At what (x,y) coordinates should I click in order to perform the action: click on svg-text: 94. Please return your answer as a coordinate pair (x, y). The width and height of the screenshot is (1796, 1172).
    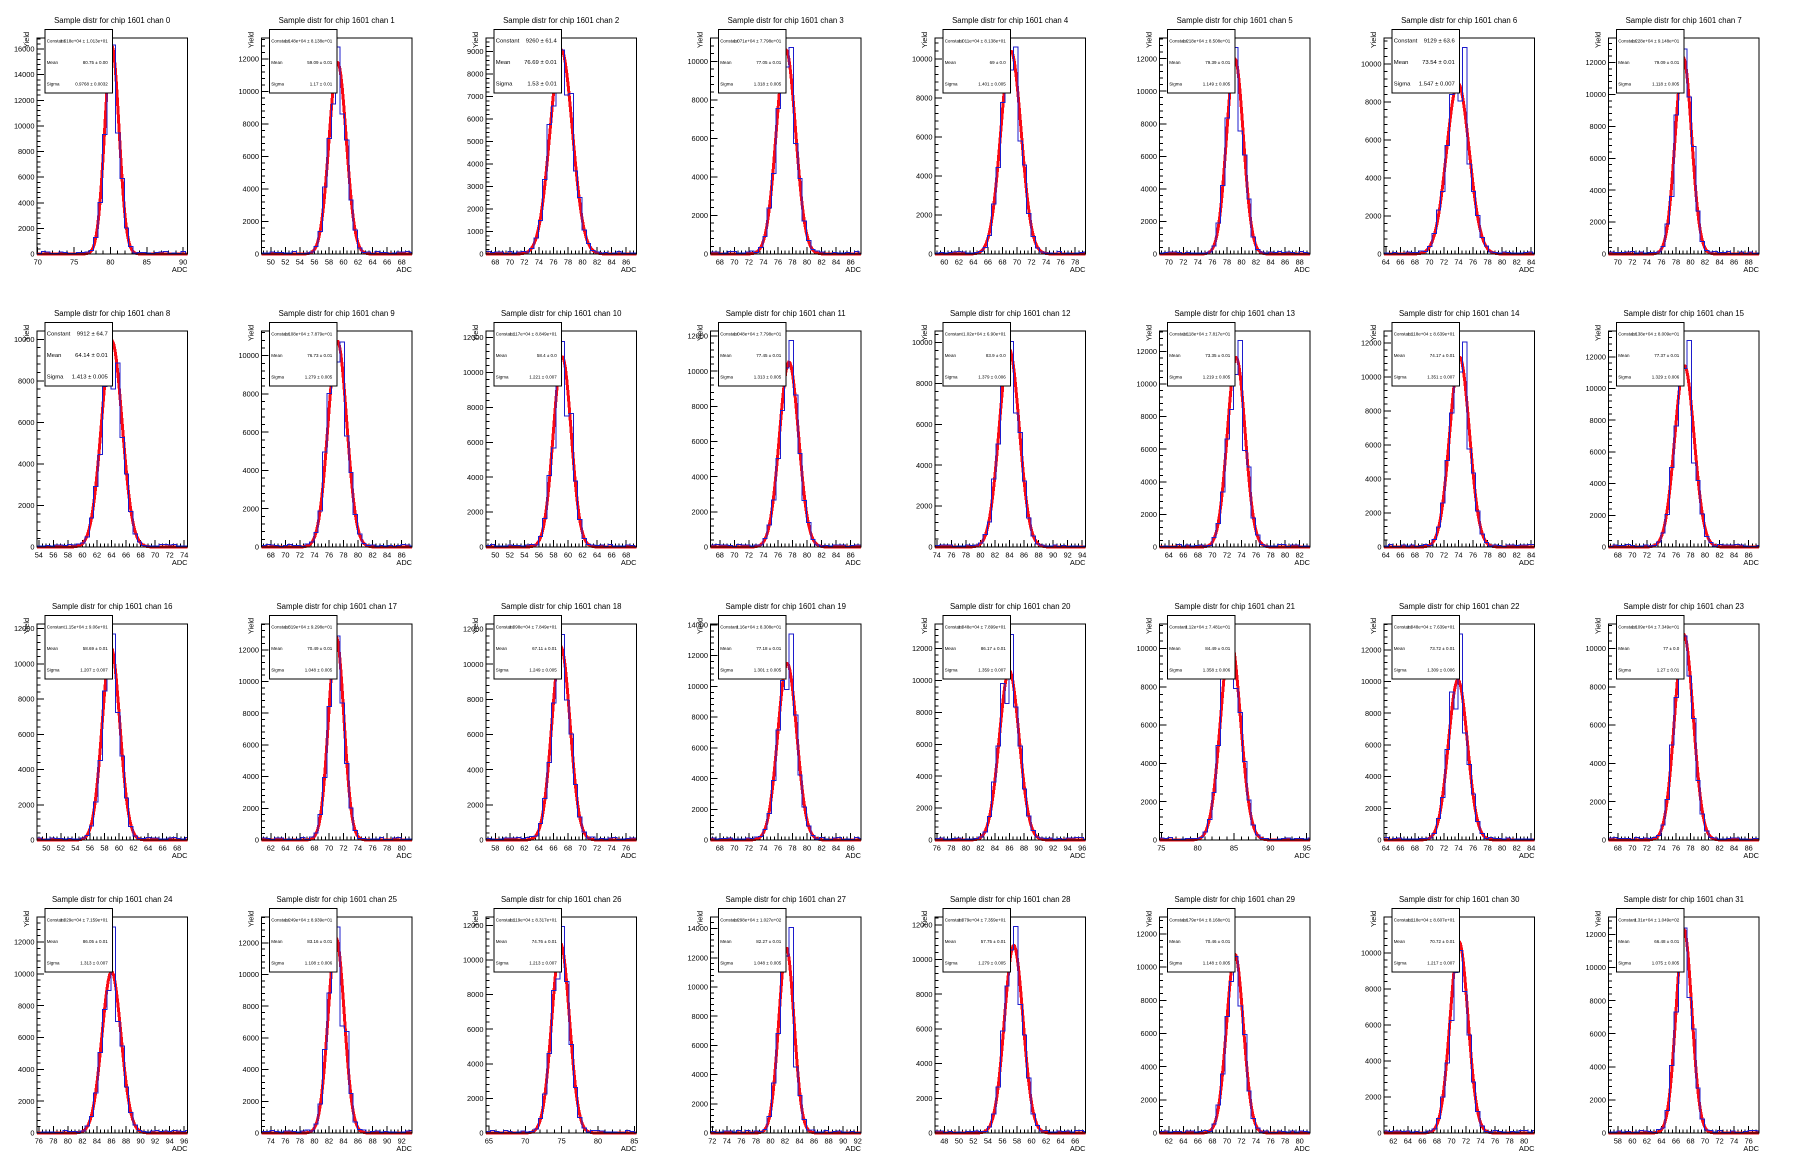
    Looking at the image, I should click on (170, 1141).